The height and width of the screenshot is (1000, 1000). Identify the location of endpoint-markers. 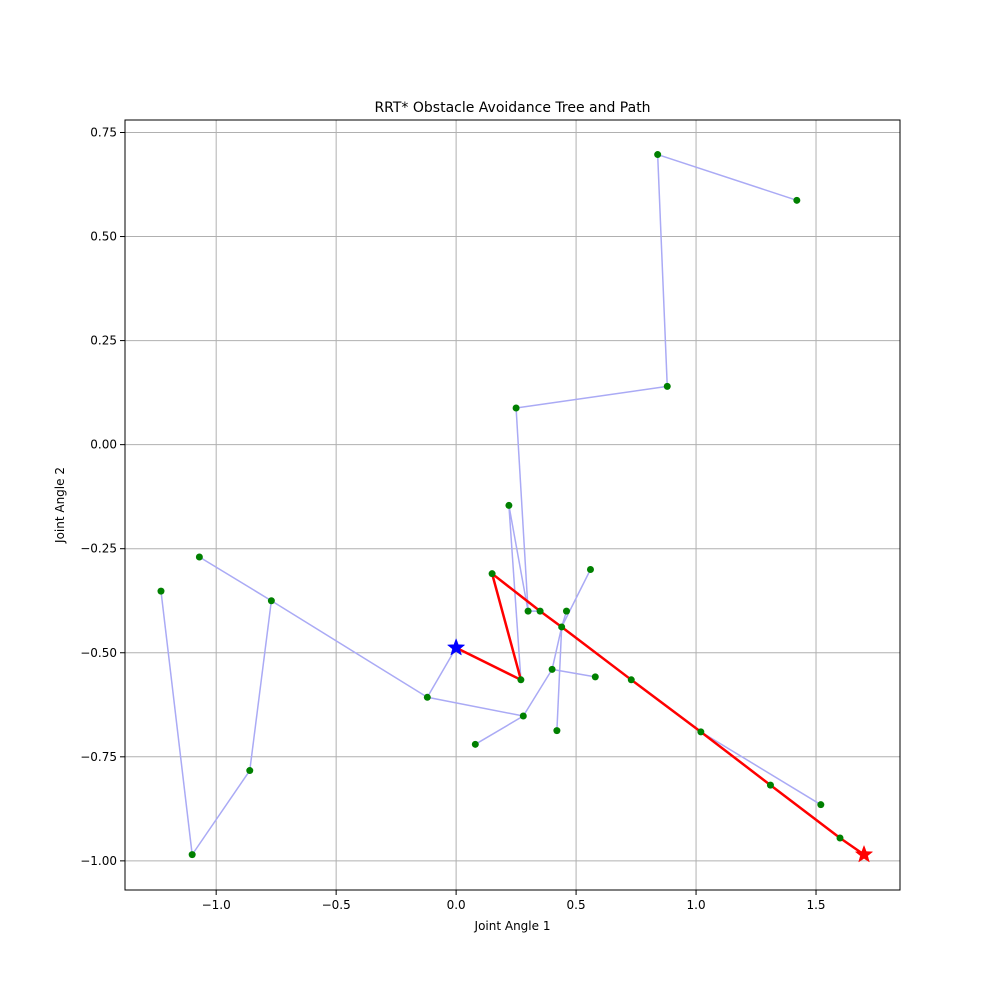
(660, 750).